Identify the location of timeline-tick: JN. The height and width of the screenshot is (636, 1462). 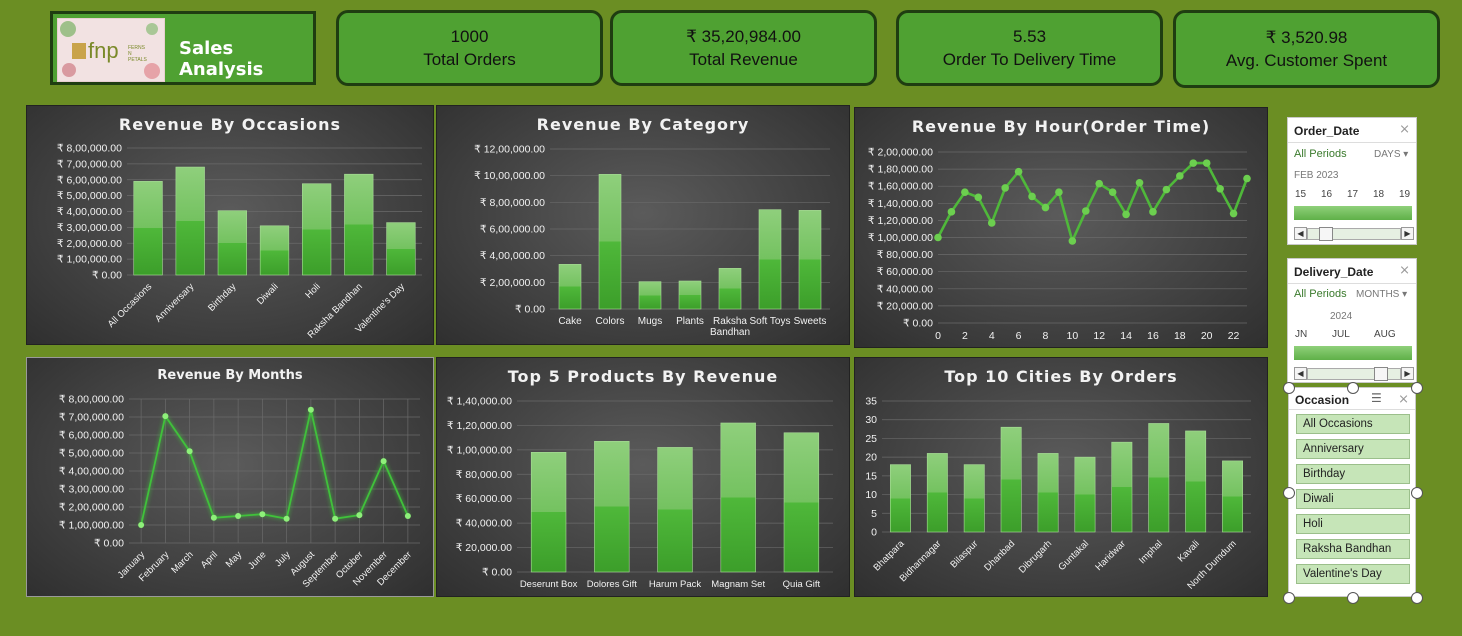
(1301, 334).